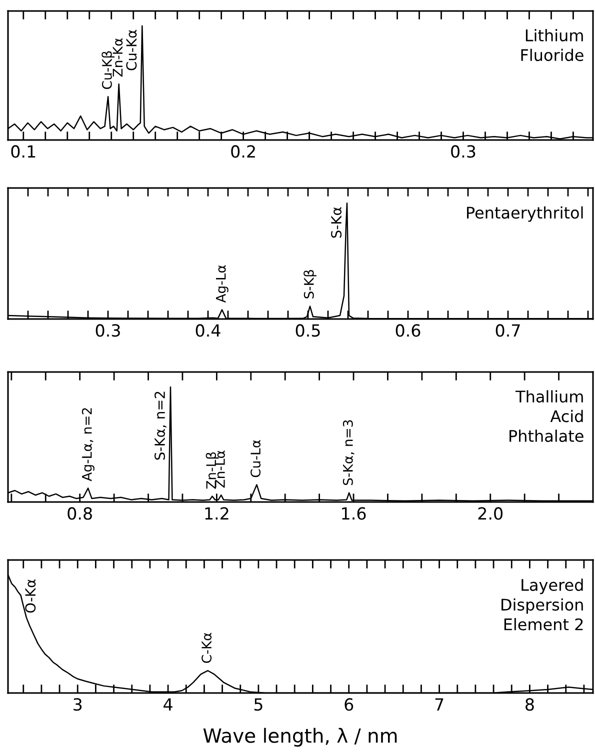  What do you see at coordinates (255, 459) in the screenshot?
I see `annotation: Cu-Lα` at bounding box center [255, 459].